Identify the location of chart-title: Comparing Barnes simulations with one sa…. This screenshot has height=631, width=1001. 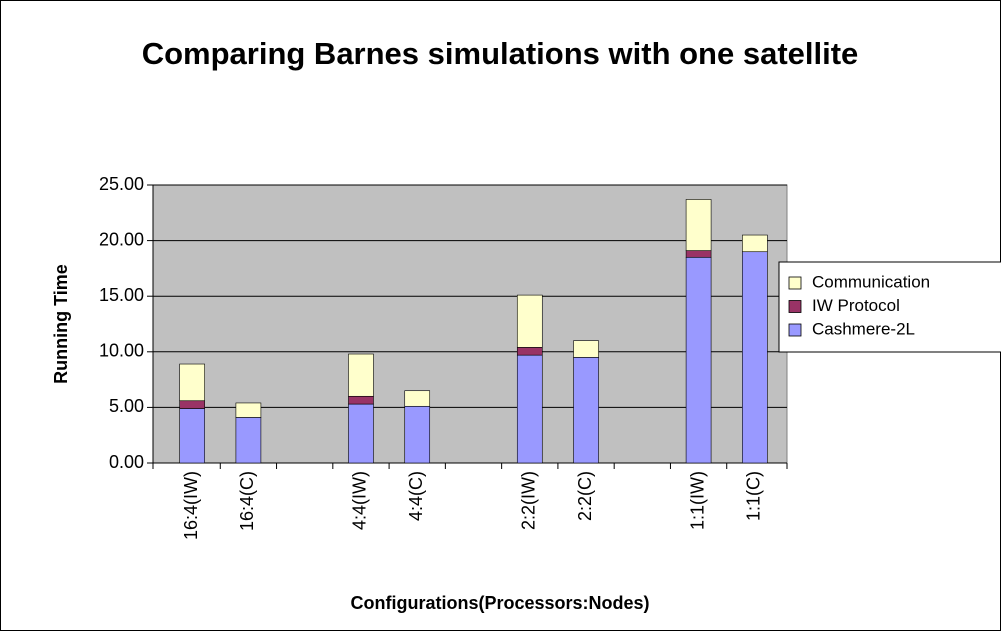
(500, 53).